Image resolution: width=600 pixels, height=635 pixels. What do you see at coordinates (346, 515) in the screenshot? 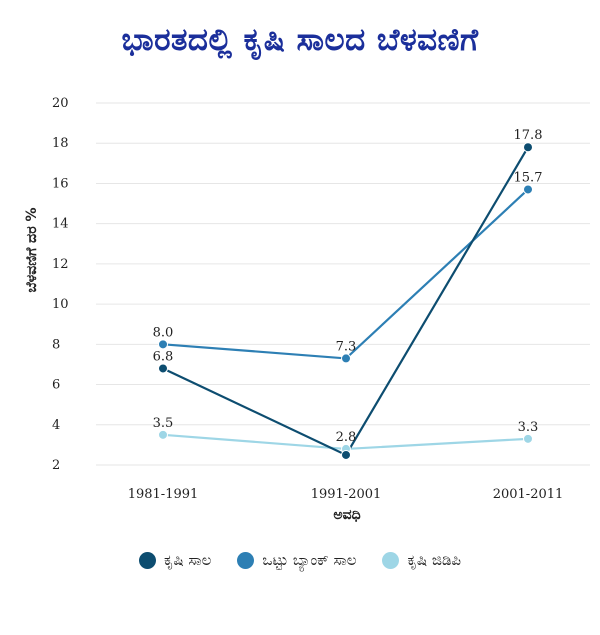
I see `x-axis-label: ಅವಧಿ` at bounding box center [346, 515].